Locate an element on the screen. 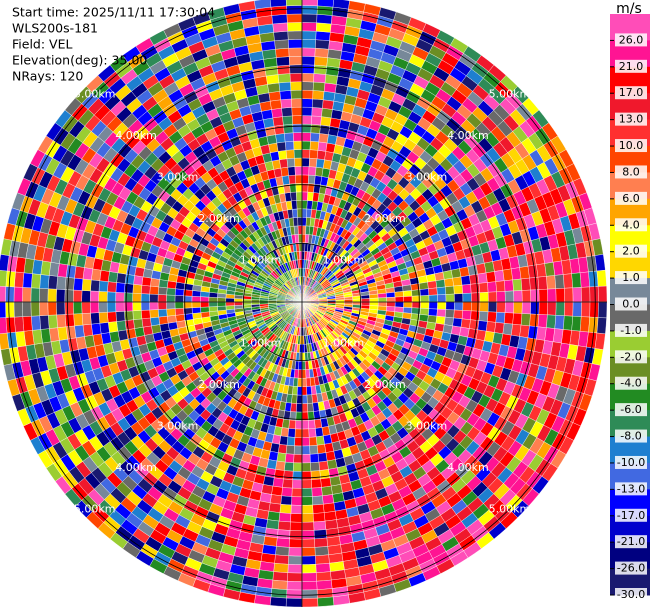  range-ring-label: 5.00km is located at coordinates (510, 508).